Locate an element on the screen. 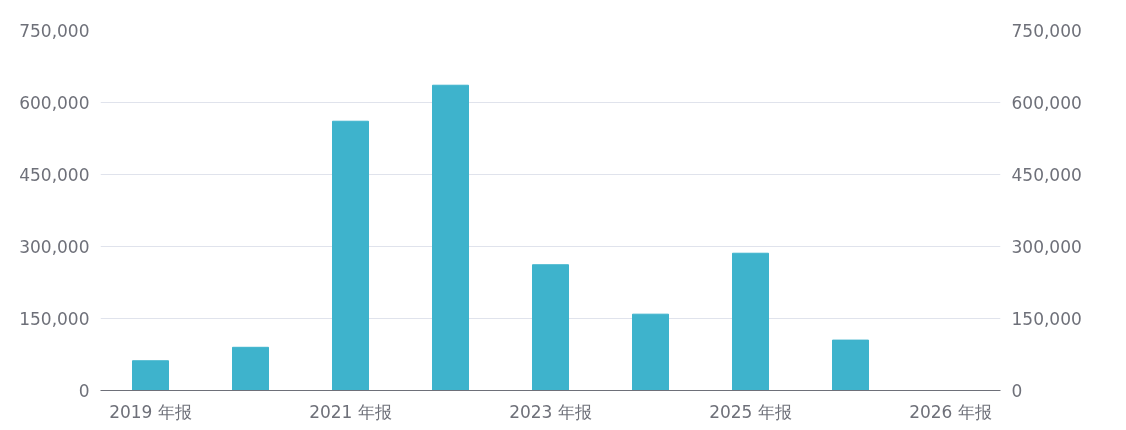  x-tick-label: 2021 年报 is located at coordinates (350, 411).